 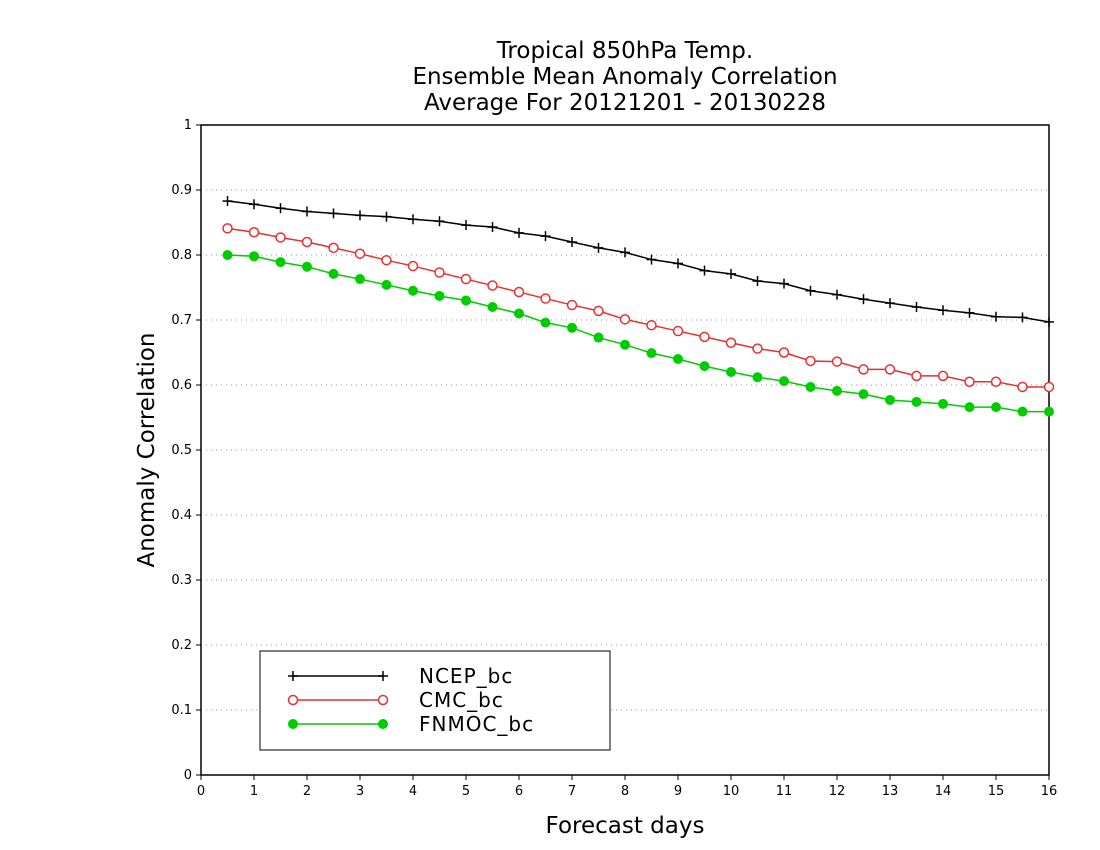 I want to click on y-tick-label: 0.7, so click(x=181, y=320).